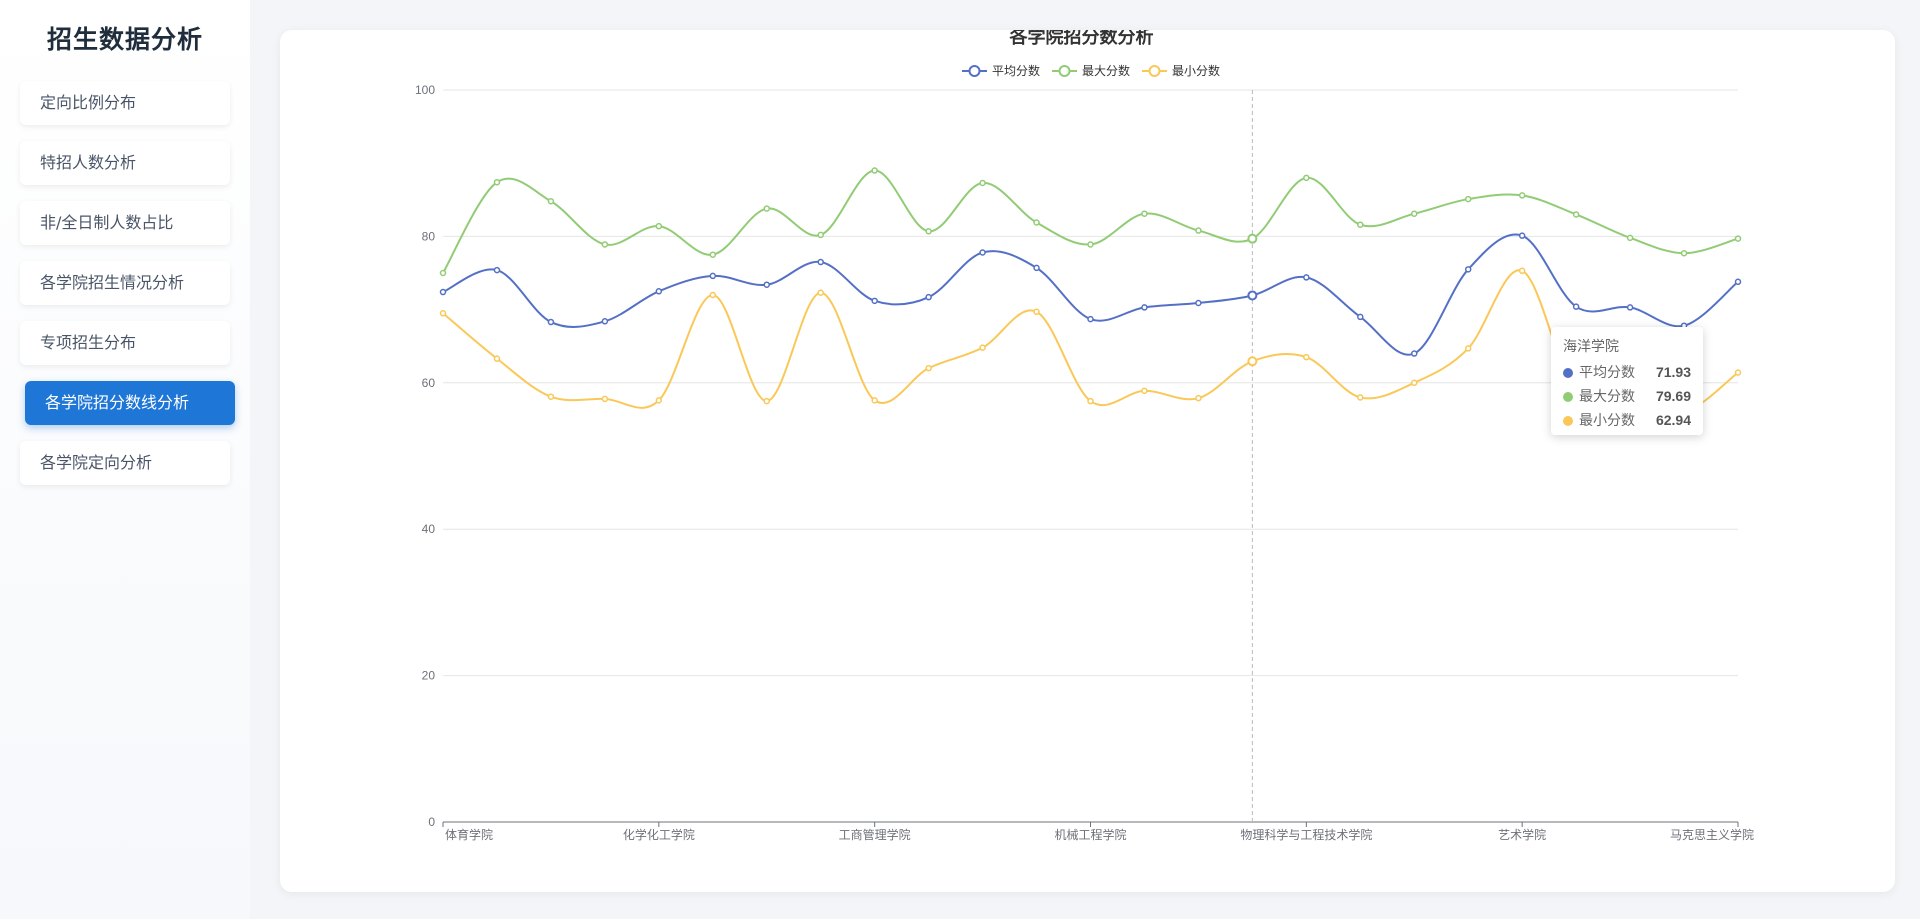 The width and height of the screenshot is (1920, 919). Describe the element at coordinates (125, 463) in the screenshot. I see `sidebar-item-college-orientation: 各学院定向分析` at that location.